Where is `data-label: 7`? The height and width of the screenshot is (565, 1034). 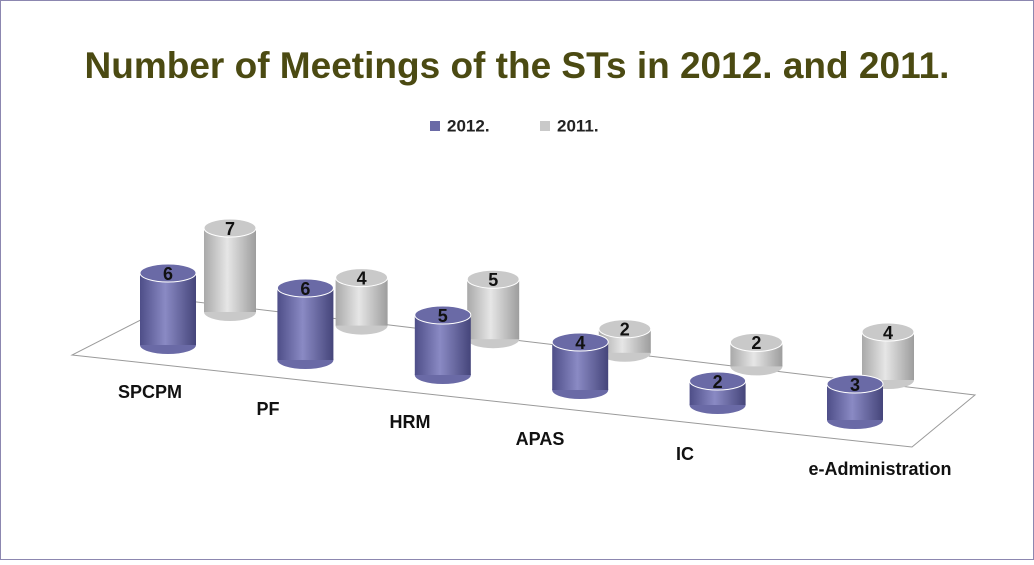
data-label: 7 is located at coordinates (230, 229).